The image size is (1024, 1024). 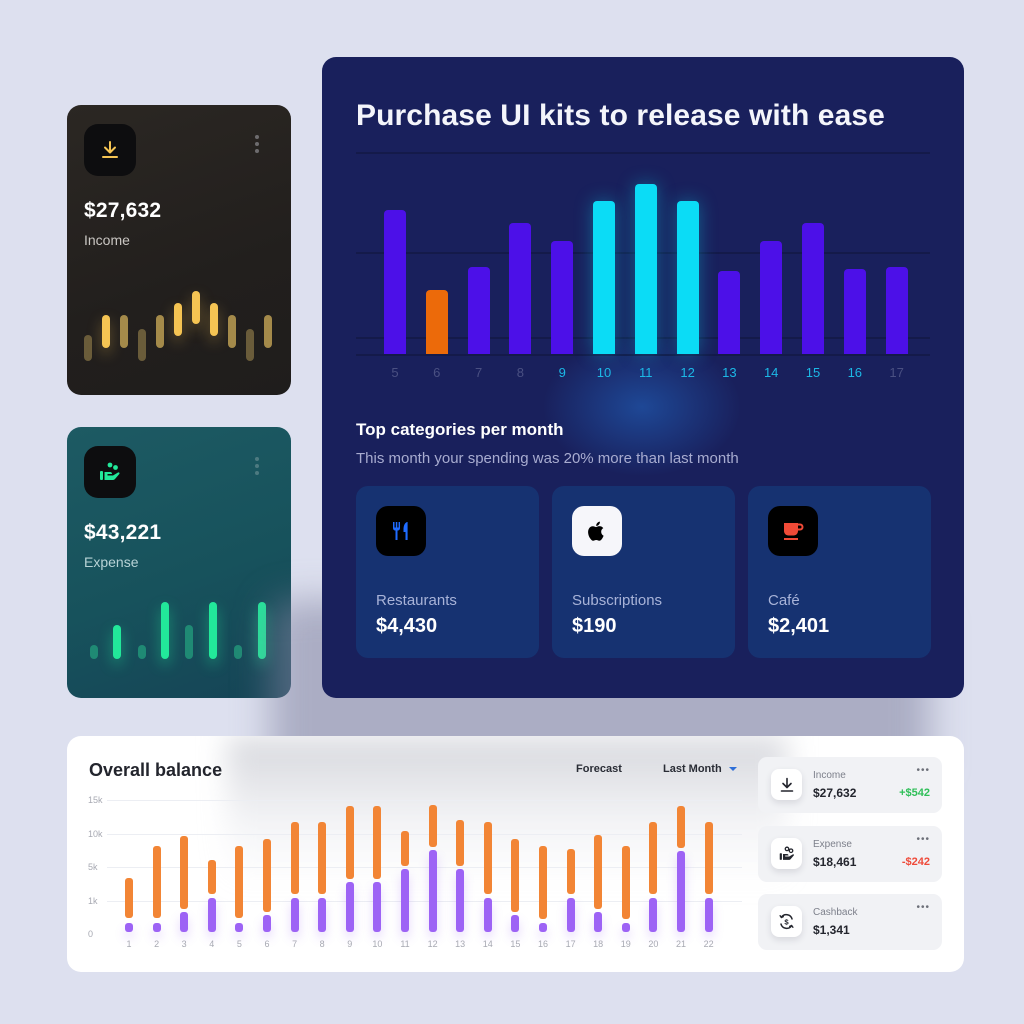 I want to click on expense-card: $43,221 Expense, so click(x=179, y=562).